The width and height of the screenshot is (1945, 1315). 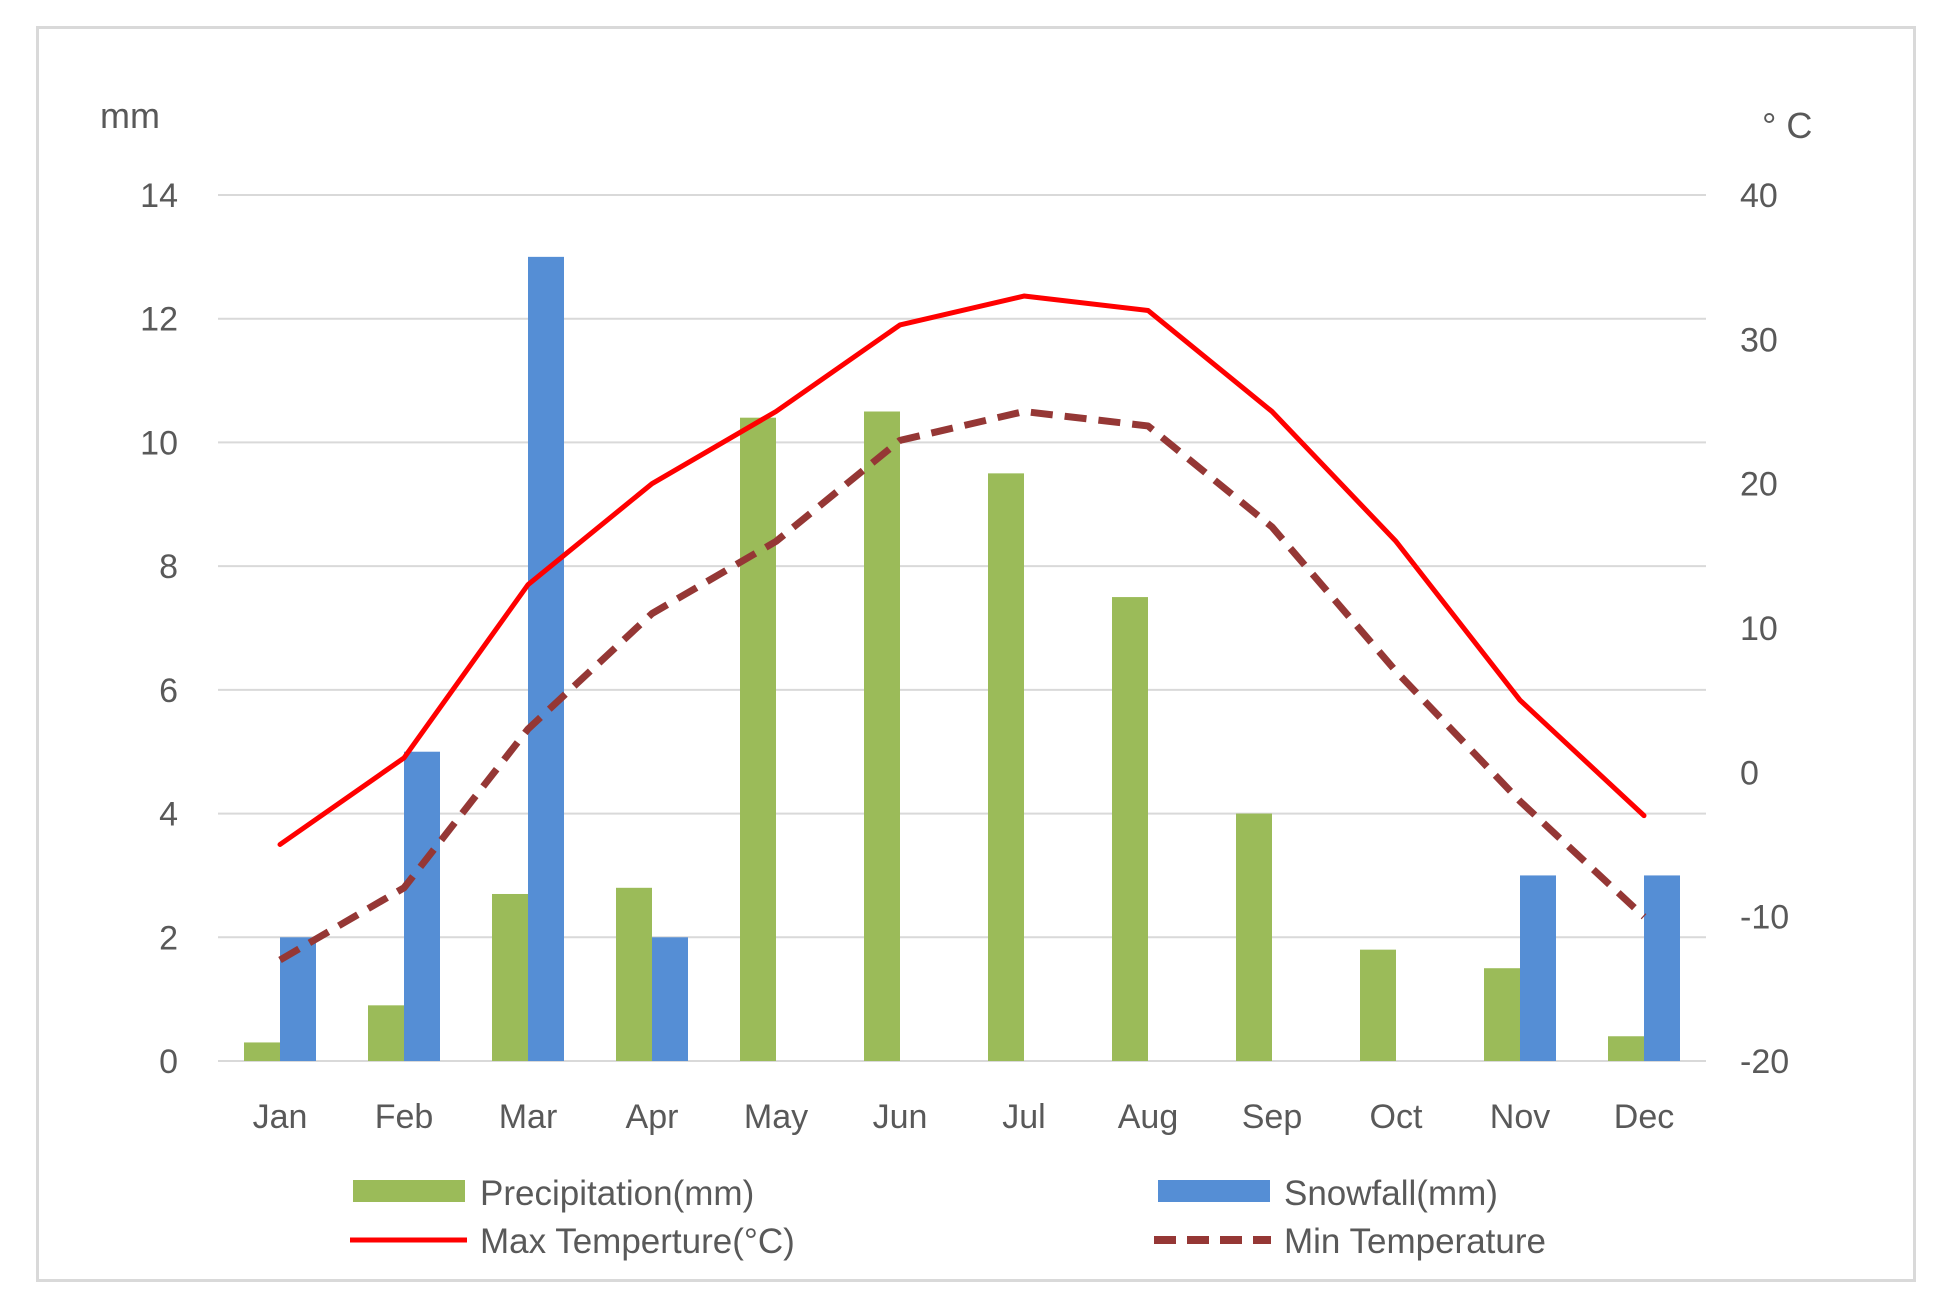 What do you see at coordinates (168, 815) in the screenshot?
I see `left-tick-label: 4` at bounding box center [168, 815].